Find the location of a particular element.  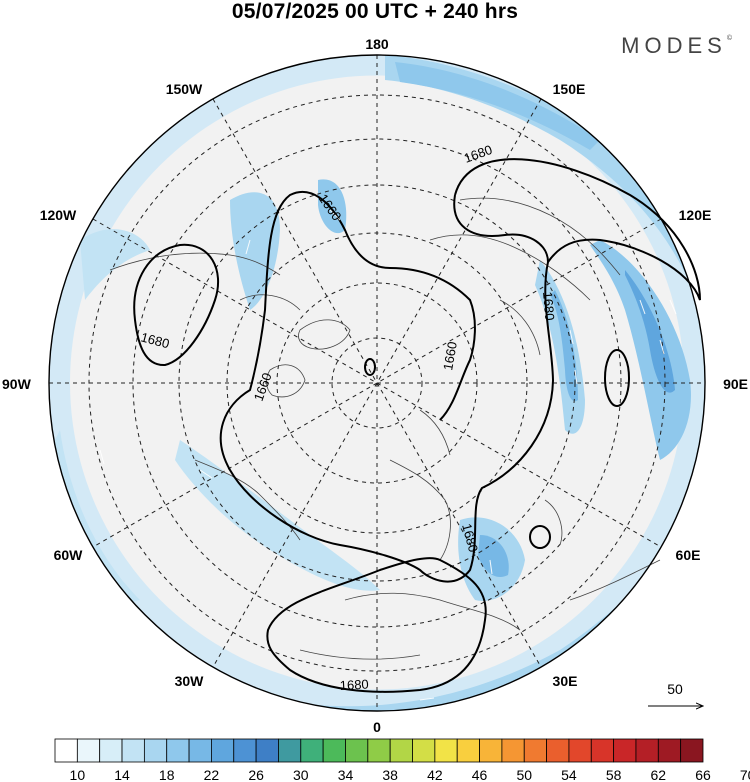

colorbar-tick-label: 34 is located at coordinates (346, 774).